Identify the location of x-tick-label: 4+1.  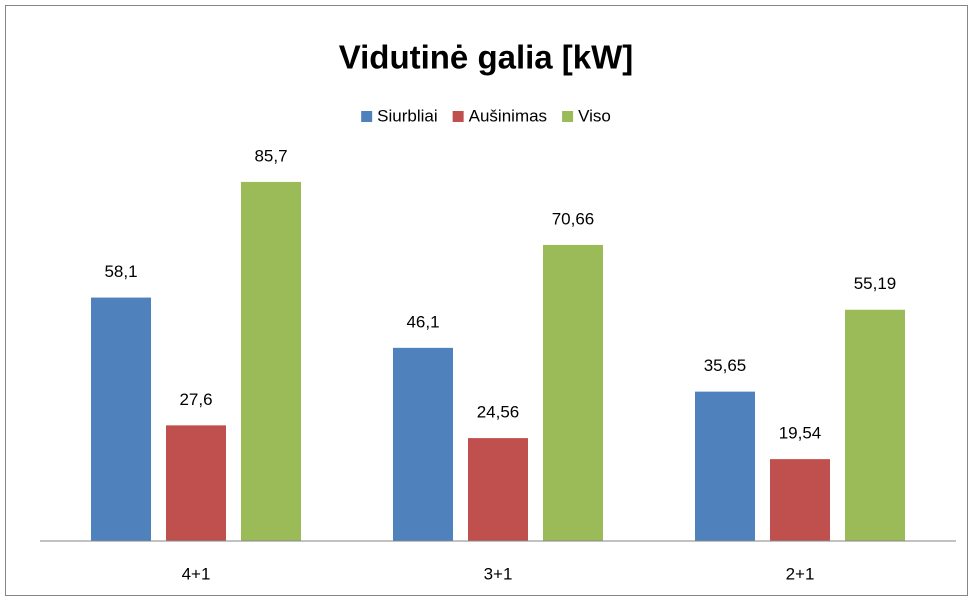
(196, 573).